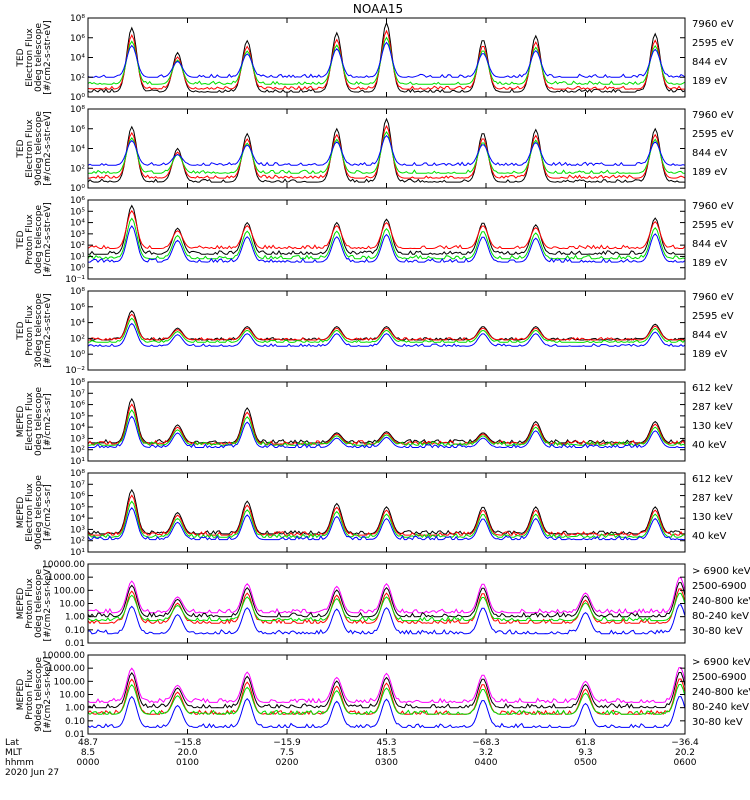 The height and width of the screenshot is (800, 750). What do you see at coordinates (709, 244) in the screenshot?
I see `legend-ted-proton-0deg-2: 844 eV` at bounding box center [709, 244].